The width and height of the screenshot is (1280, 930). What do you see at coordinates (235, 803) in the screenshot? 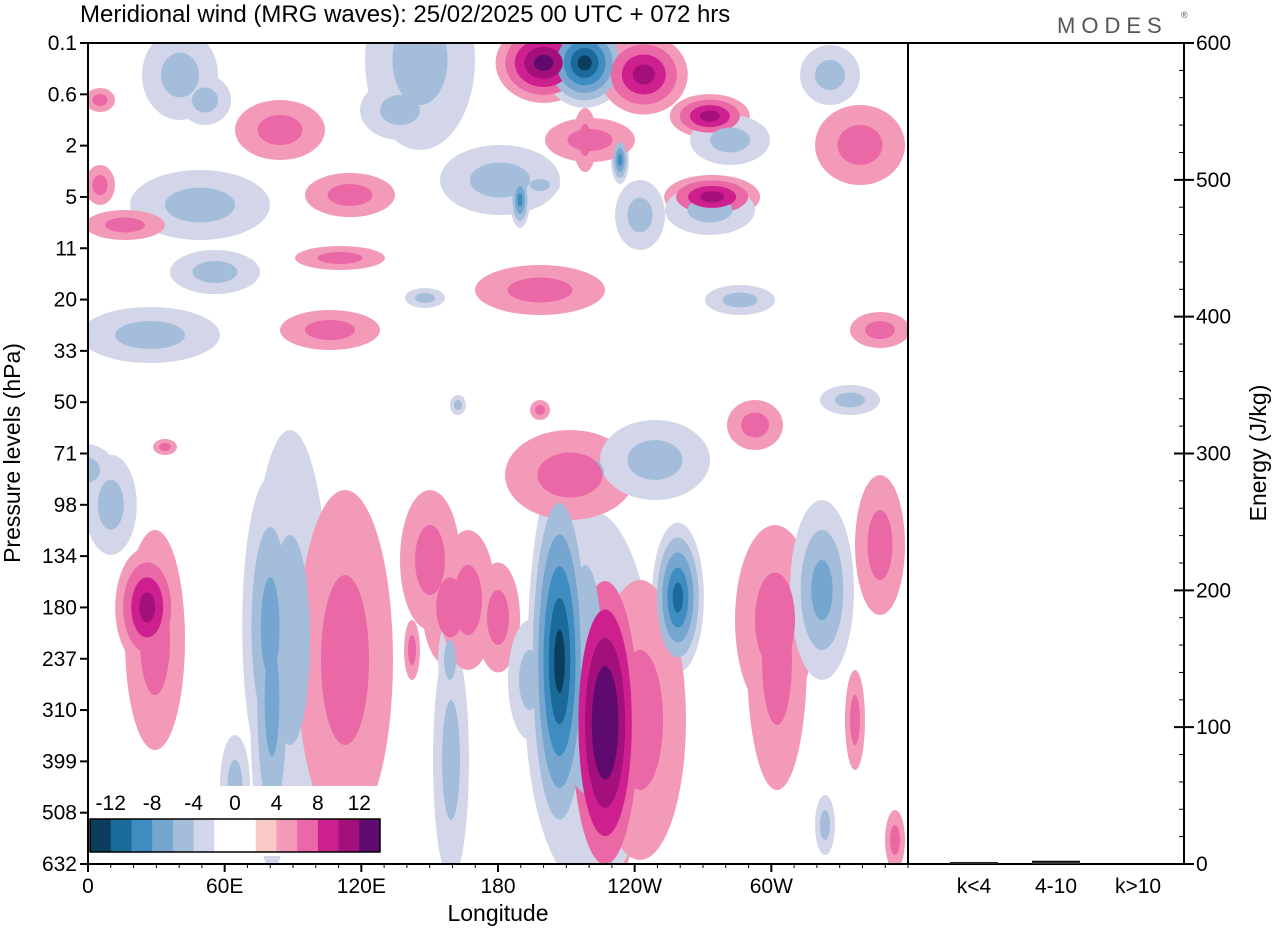
I see `colorbar-label: 0` at bounding box center [235, 803].